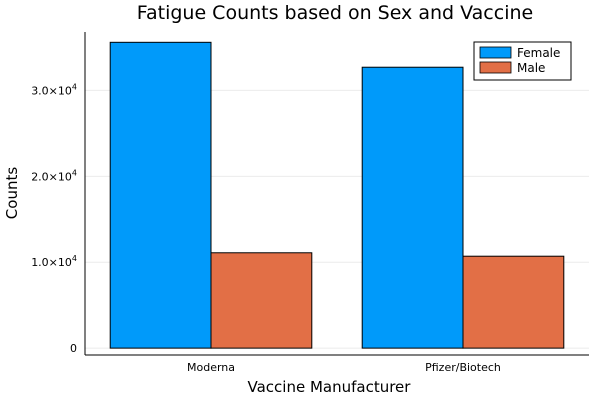  I want to click on bar-pfizer-biotech-male, so click(513, 302).